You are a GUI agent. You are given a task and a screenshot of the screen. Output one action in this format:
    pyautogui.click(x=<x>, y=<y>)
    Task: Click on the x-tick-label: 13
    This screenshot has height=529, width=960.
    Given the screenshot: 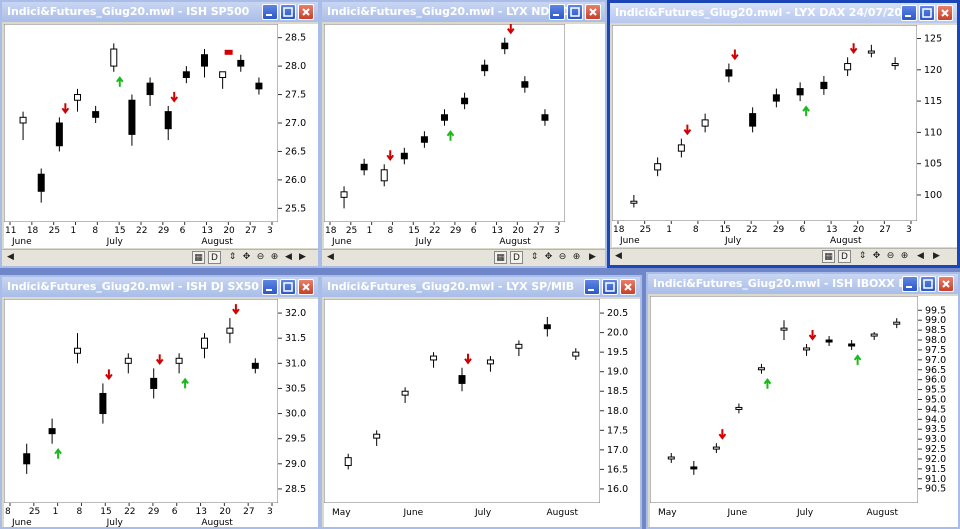 What is the action you would take?
    pyautogui.click(x=201, y=512)
    